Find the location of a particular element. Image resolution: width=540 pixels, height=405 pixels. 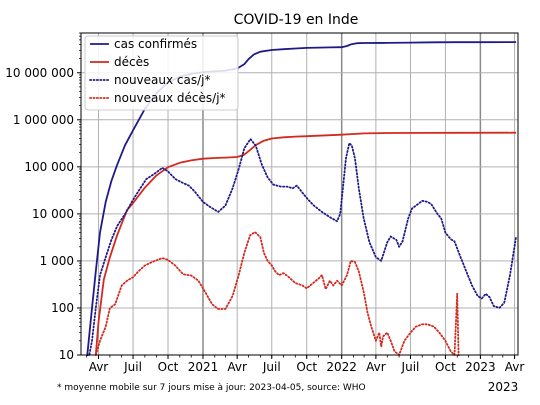

x-tick-label: 2021 is located at coordinates (203, 367).